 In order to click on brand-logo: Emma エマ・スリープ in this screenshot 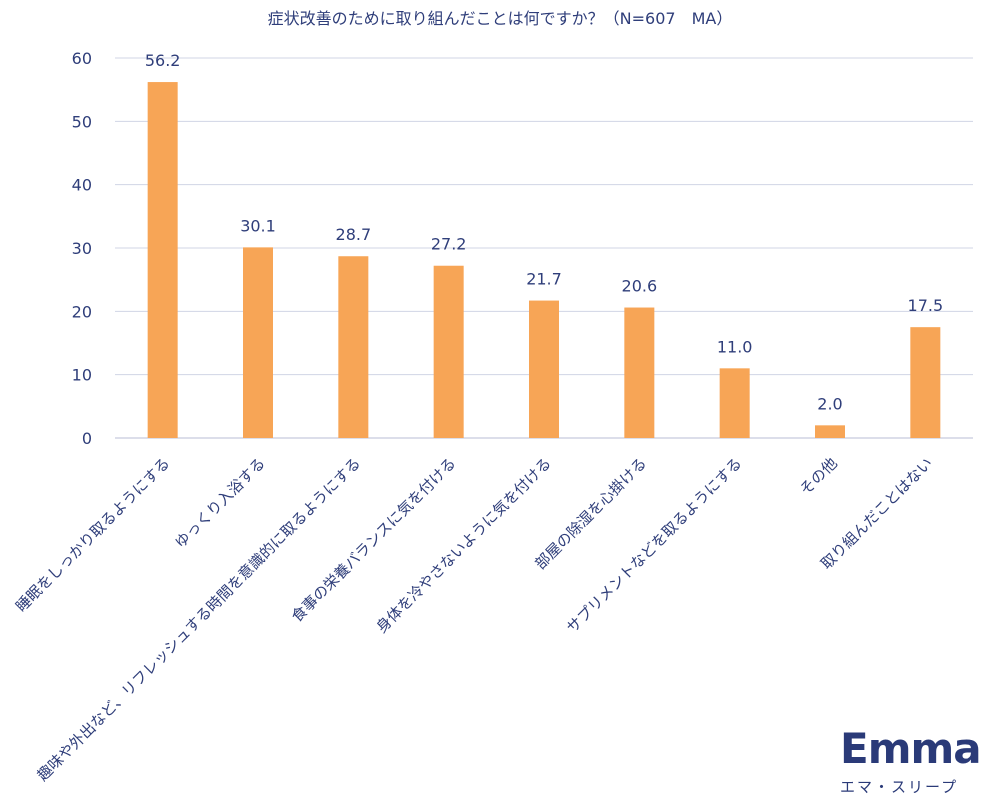, I will do `click(915, 762)`.